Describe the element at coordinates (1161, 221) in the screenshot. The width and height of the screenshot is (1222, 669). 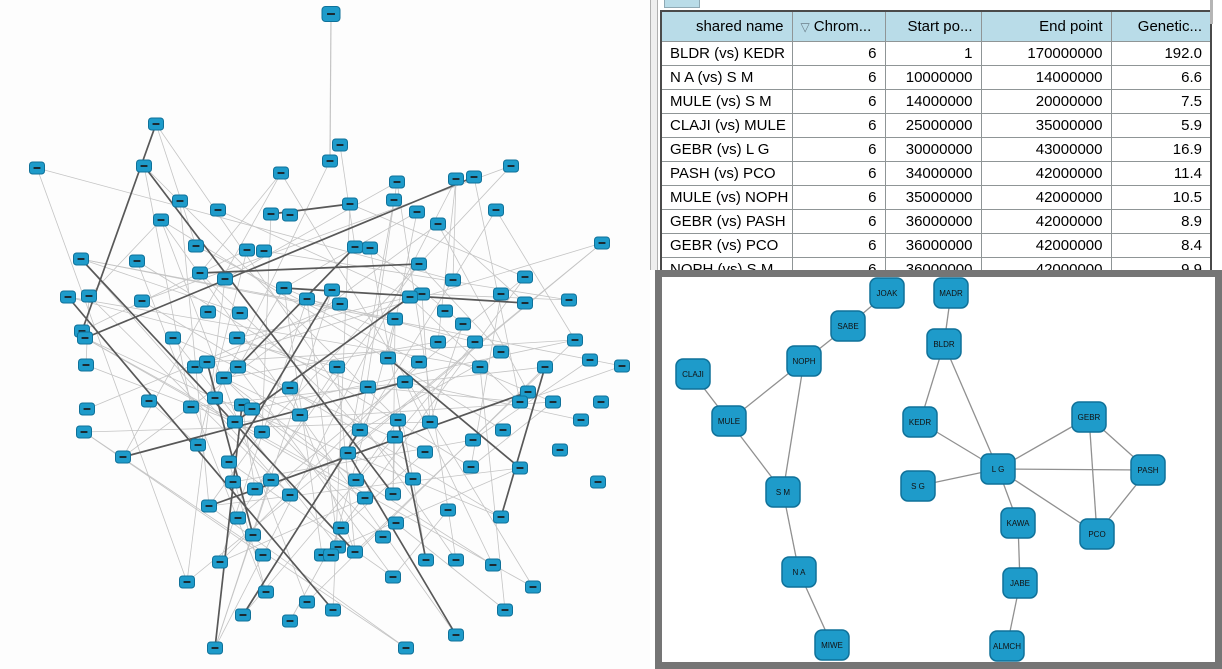
I see `table-cell: 8.9` at that location.